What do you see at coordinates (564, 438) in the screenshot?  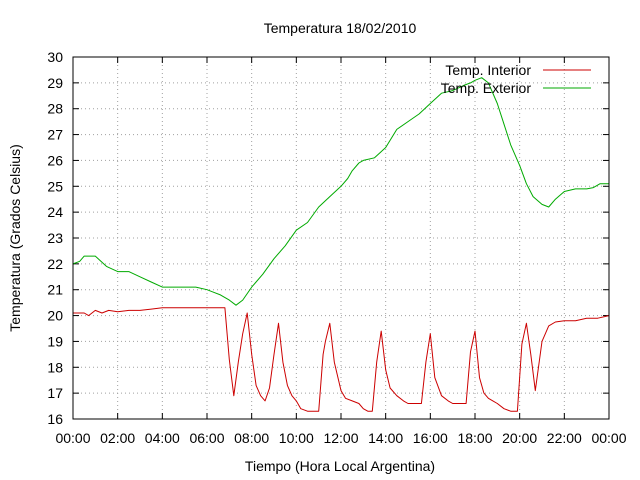 I see `x-tick-label: 22:00` at bounding box center [564, 438].